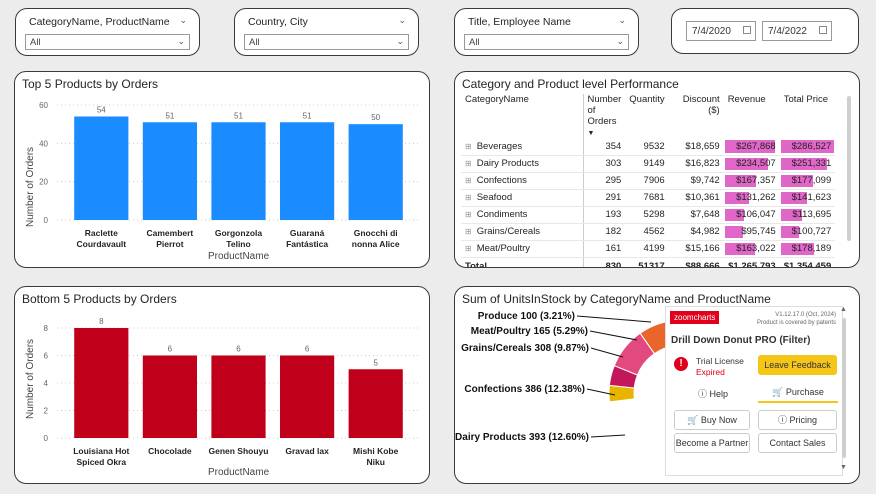 The width and height of the screenshot is (876, 494). I want to click on header-revenue: Revenue, so click(746, 99).